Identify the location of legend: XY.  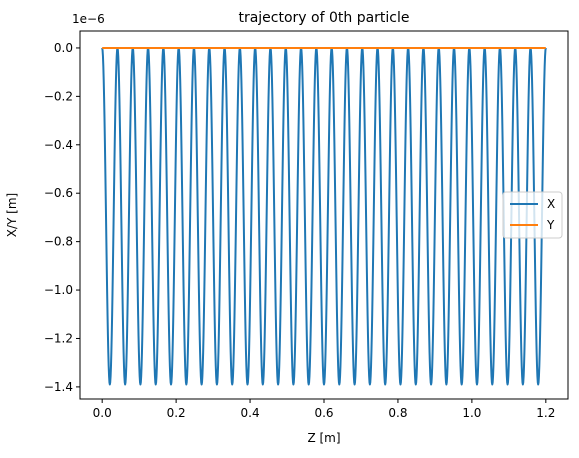
(532, 215).